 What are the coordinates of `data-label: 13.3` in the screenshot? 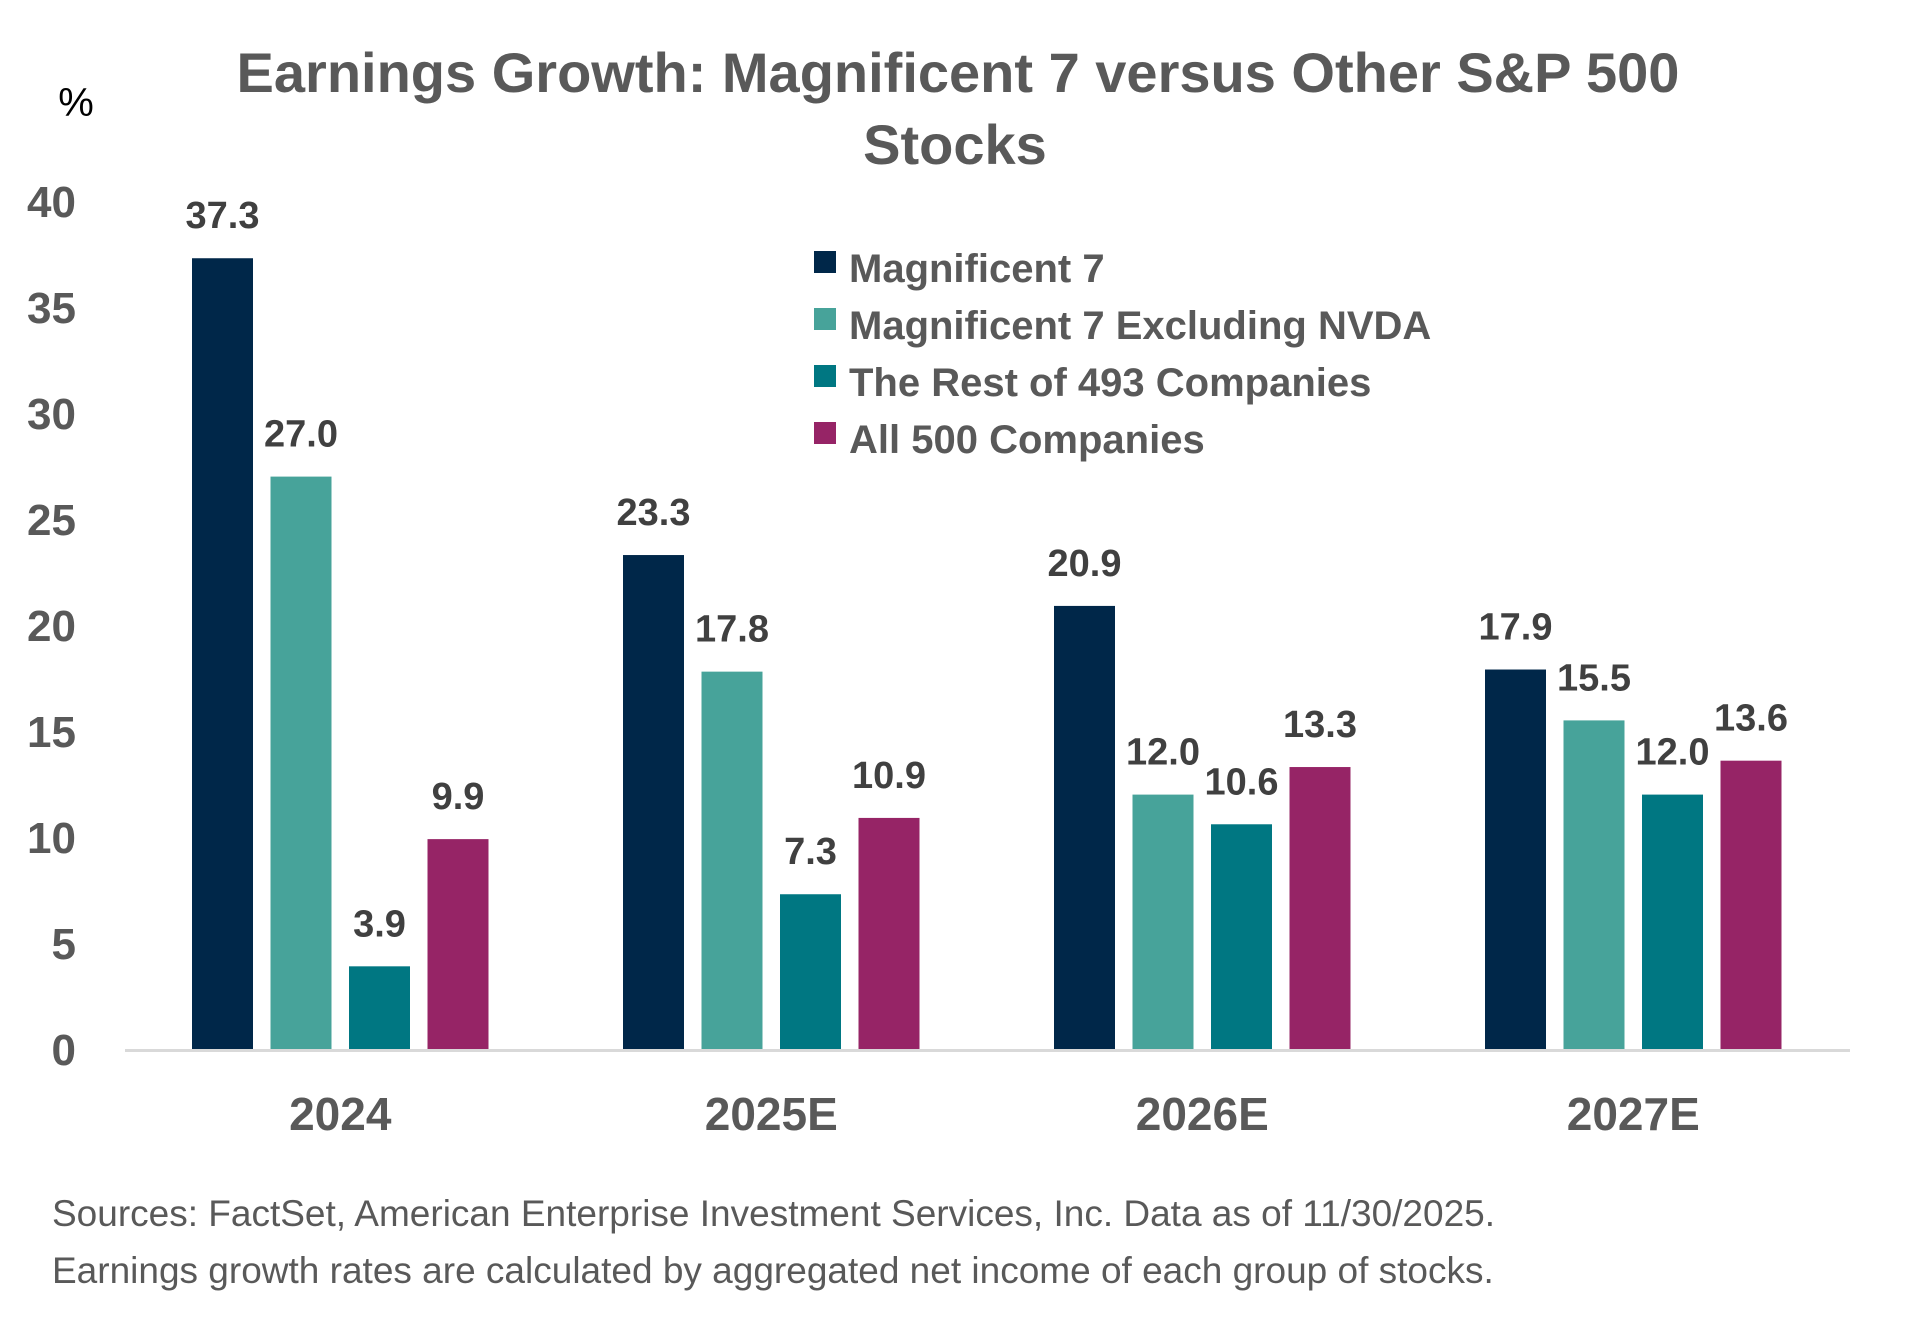 It's located at (1320, 725).